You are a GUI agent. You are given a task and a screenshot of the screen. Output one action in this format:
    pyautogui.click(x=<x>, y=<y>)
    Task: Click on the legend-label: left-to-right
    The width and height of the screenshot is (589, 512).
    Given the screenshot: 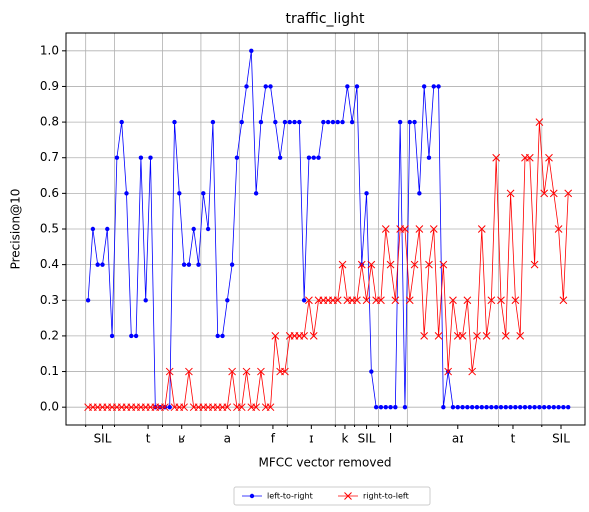 What is the action you would take?
    pyautogui.click(x=290, y=496)
    